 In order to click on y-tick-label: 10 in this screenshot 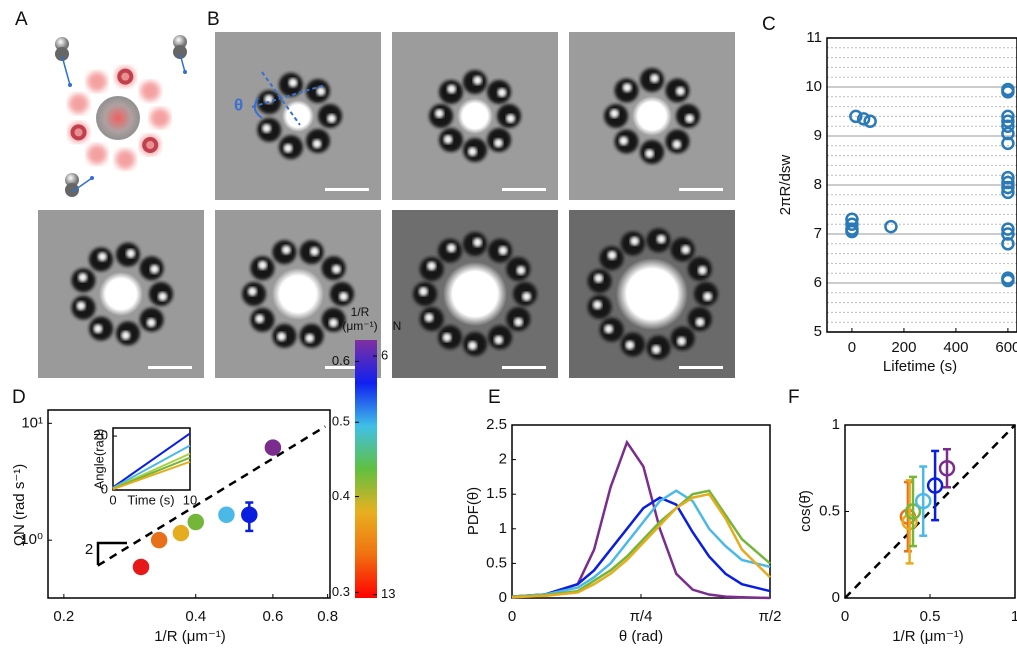, I will do `click(813, 86)`.